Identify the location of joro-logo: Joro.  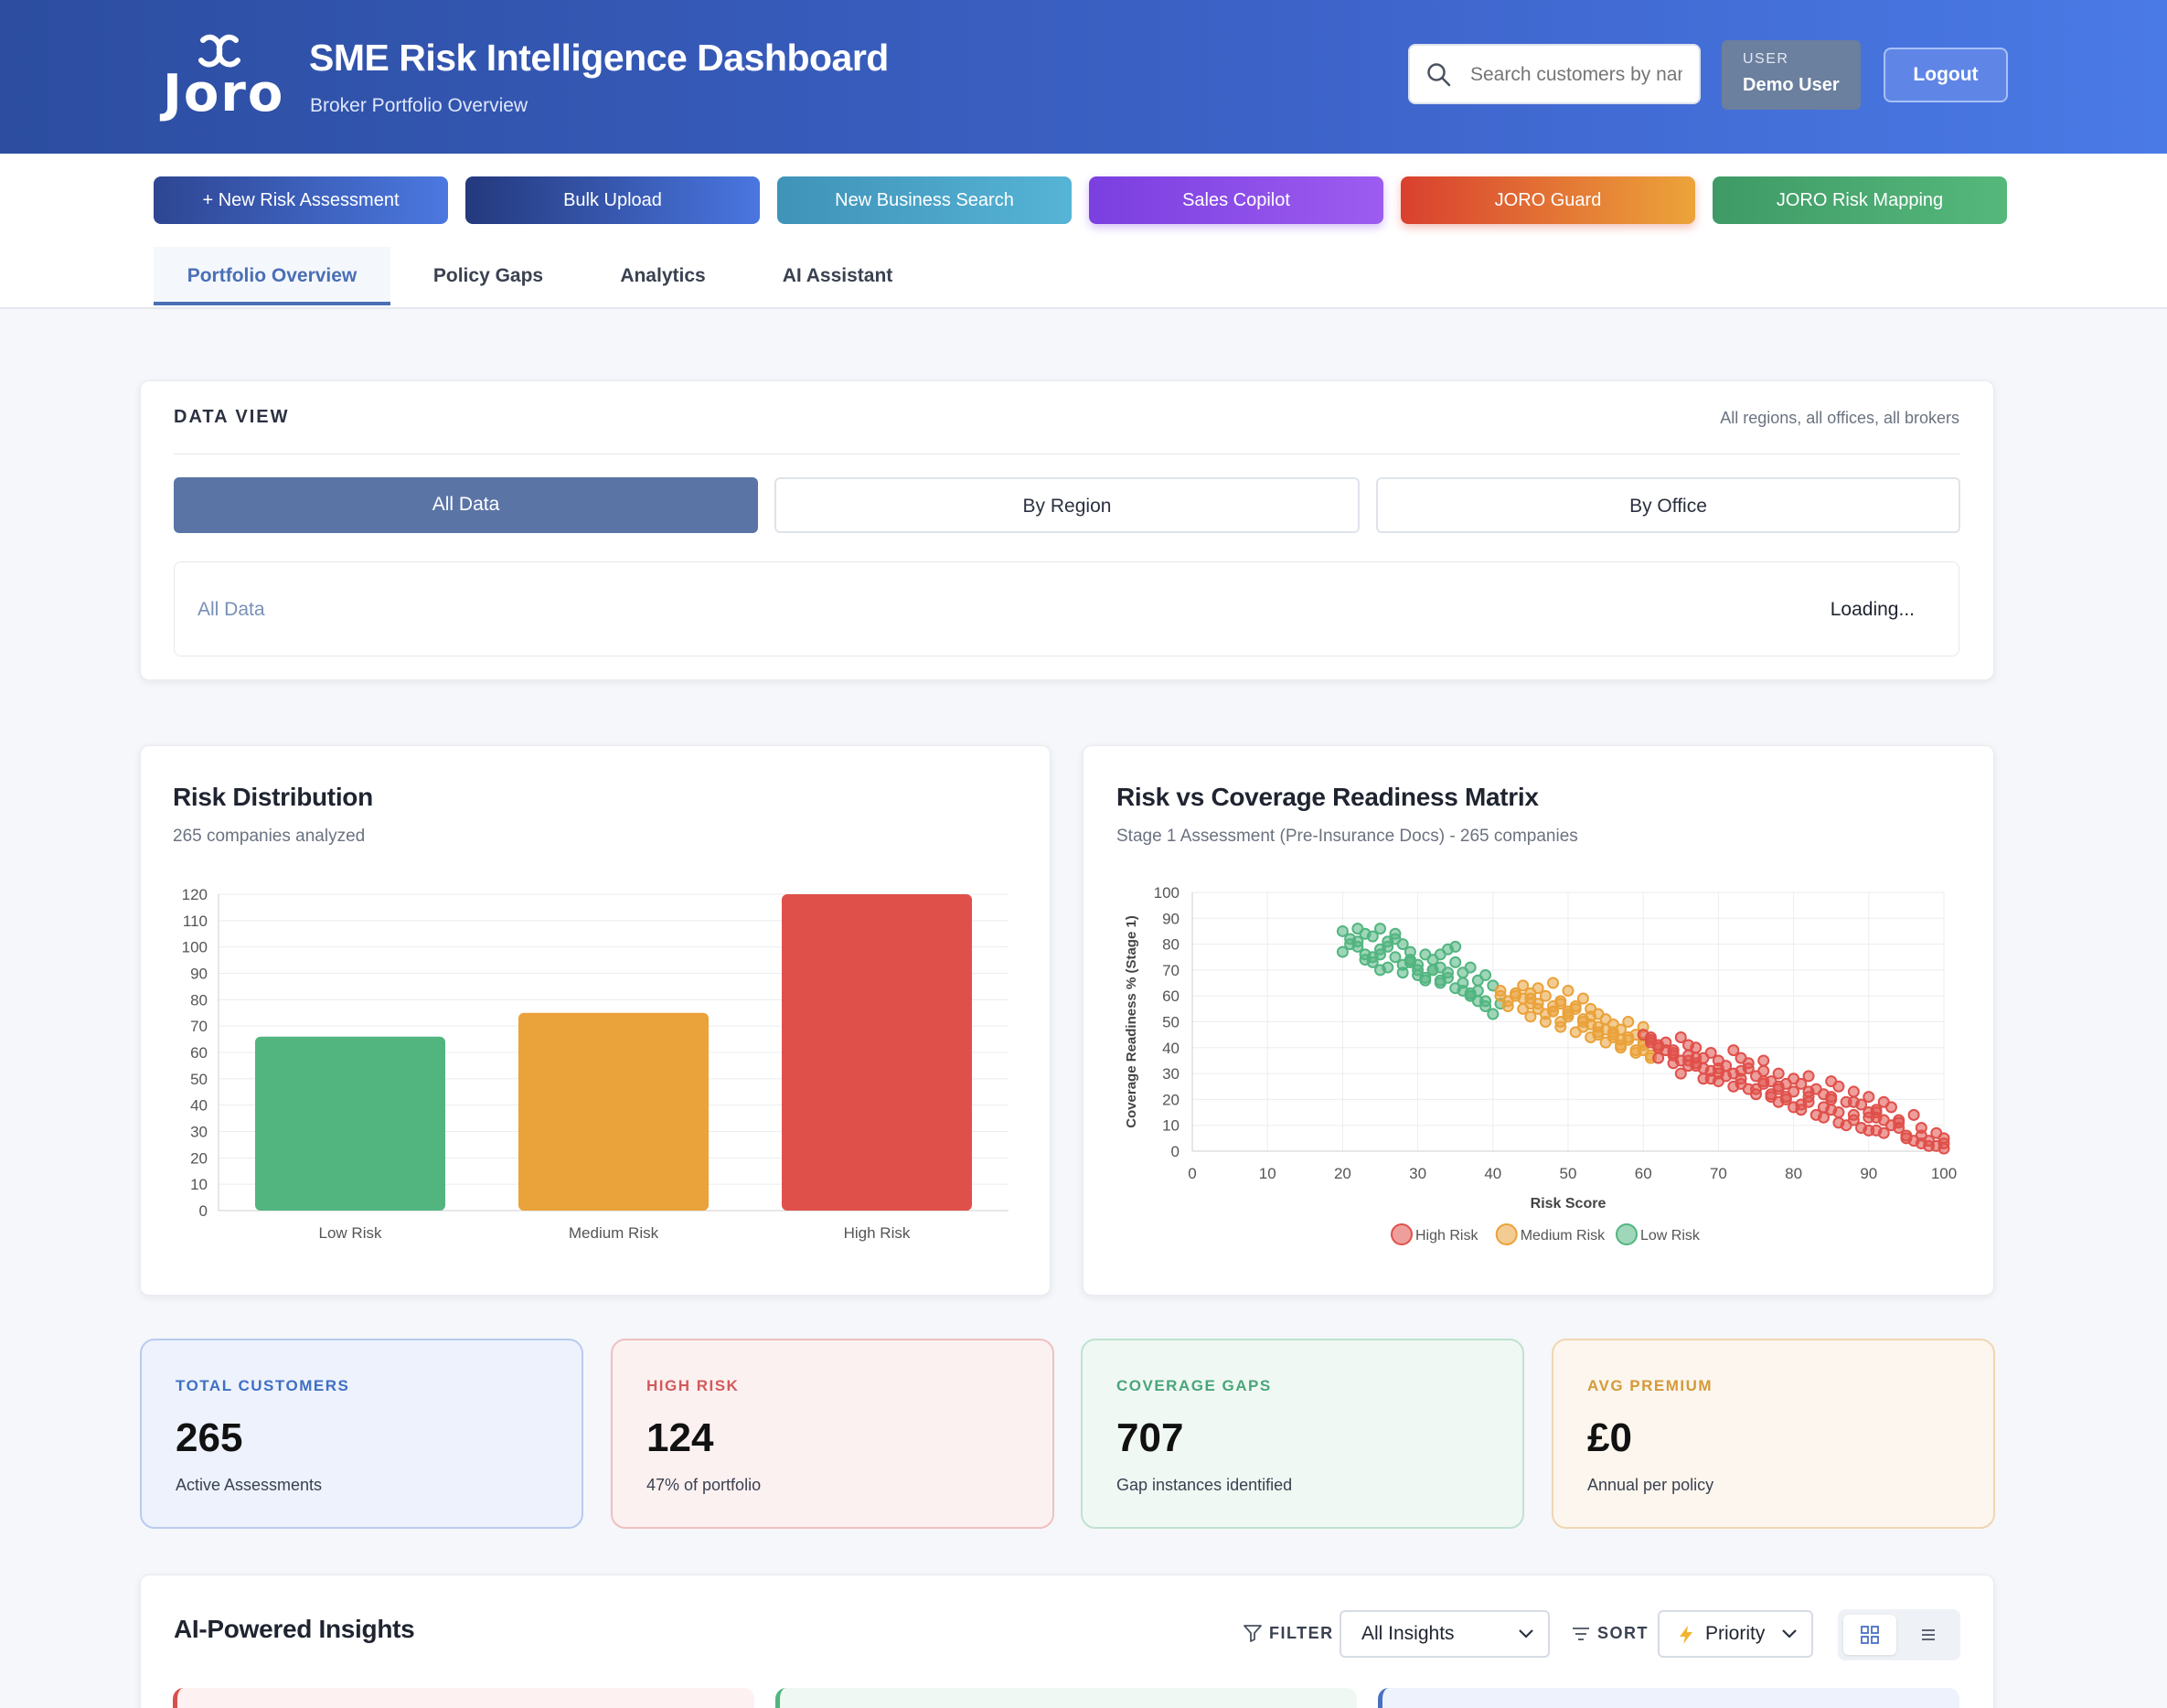
(220, 79).